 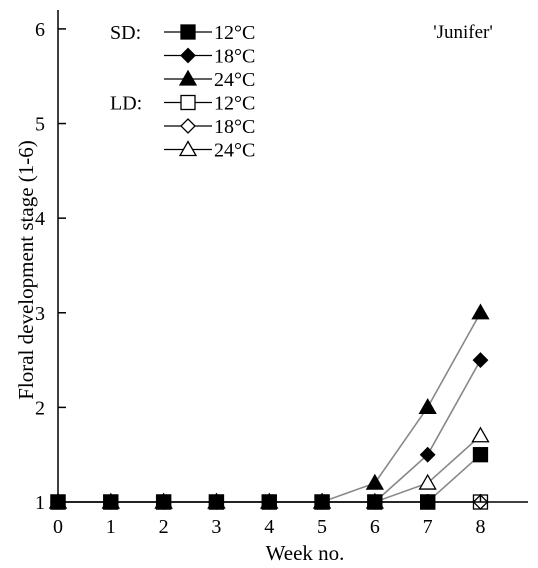 What do you see at coordinates (40, 503) in the screenshot?
I see `y-tick-label: 1` at bounding box center [40, 503].